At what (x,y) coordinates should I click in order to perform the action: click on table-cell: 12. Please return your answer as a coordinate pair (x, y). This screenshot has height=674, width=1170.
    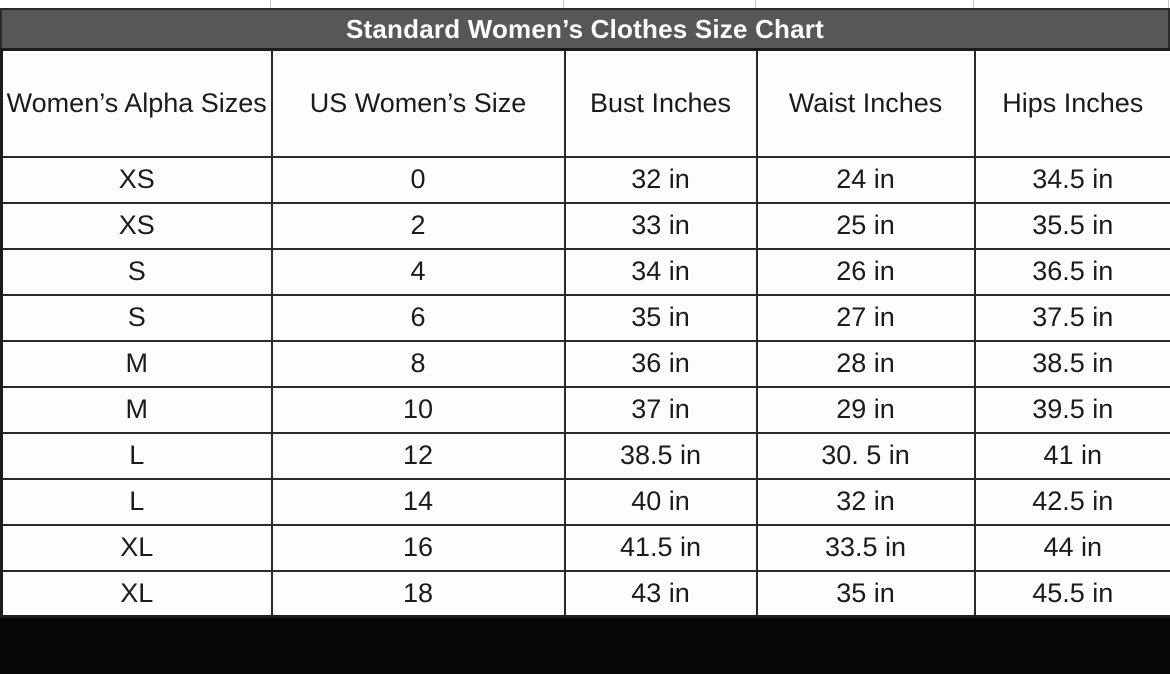
    Looking at the image, I should click on (418, 455).